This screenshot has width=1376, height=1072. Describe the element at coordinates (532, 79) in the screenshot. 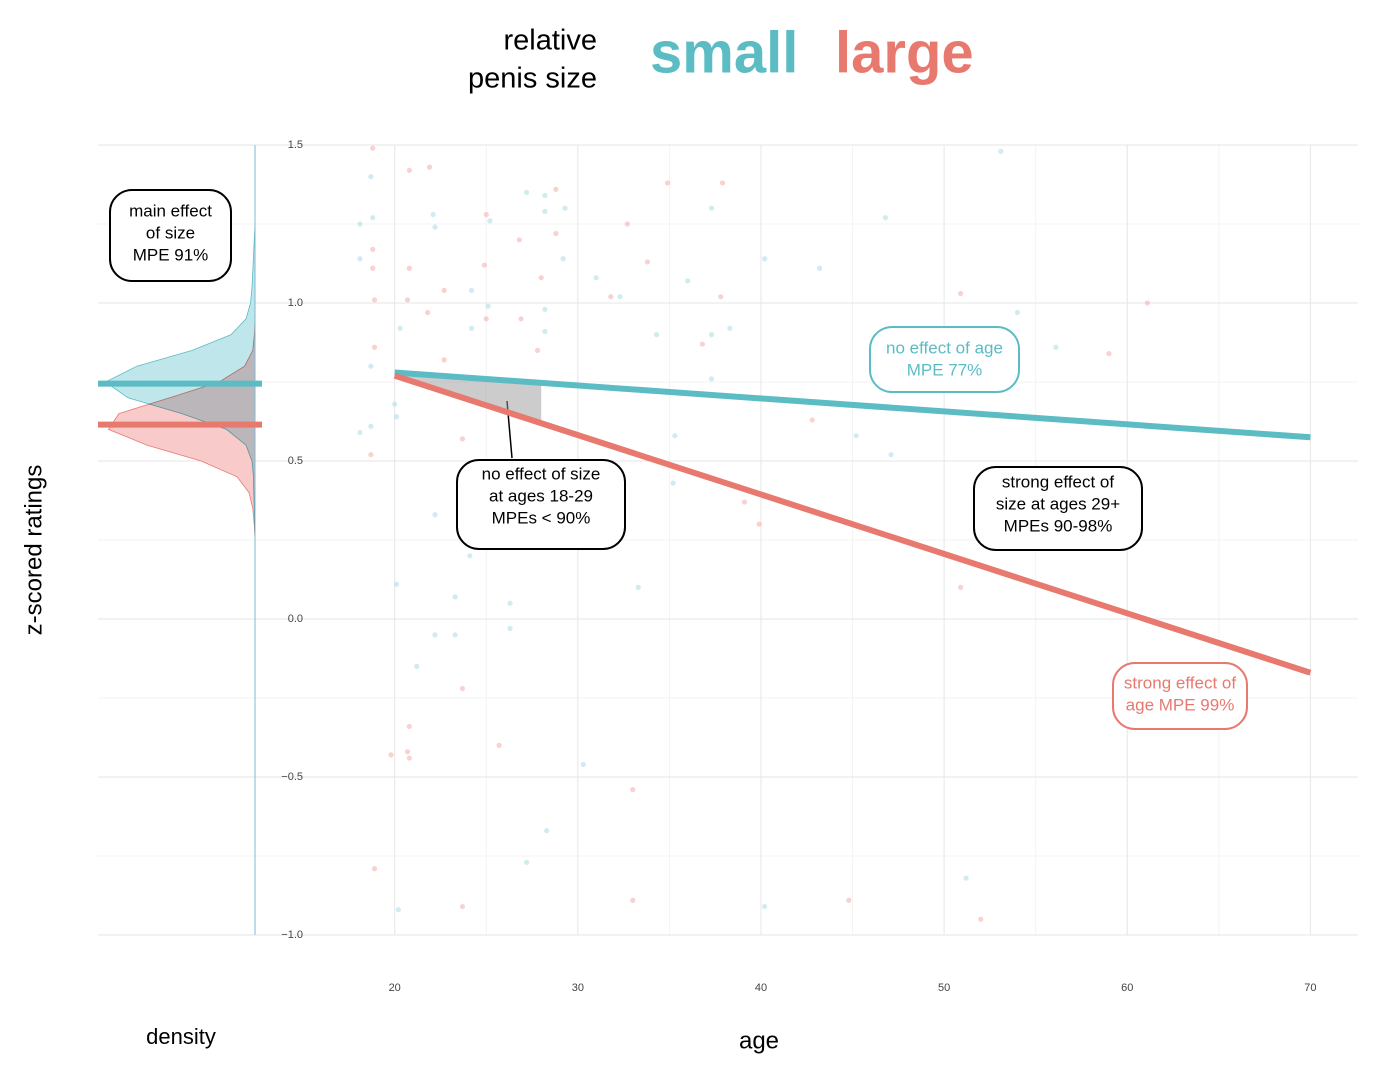

I see `legend-title: penis size` at that location.